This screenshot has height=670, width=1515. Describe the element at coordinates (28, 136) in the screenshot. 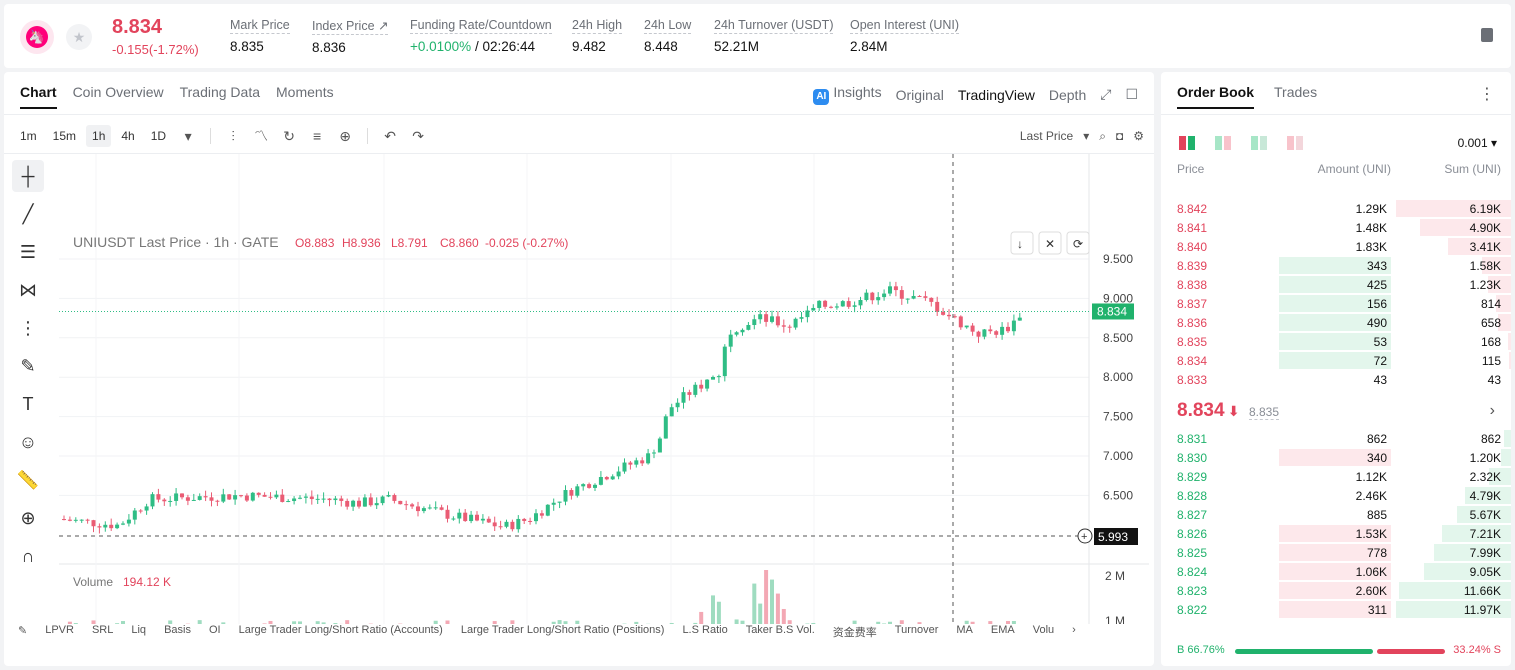

I see `interval-1m: 1m` at that location.